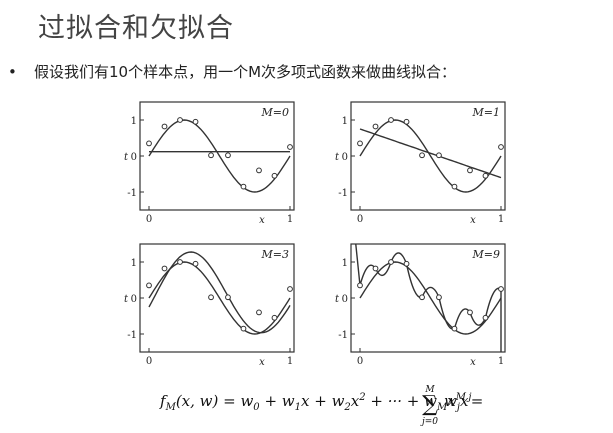 The height and width of the screenshot is (433, 613). I want to click on bullet-item: • 假设我们有10个样本点，用一个M次多项式函数来做曲线拟合：, so click(232, 71).